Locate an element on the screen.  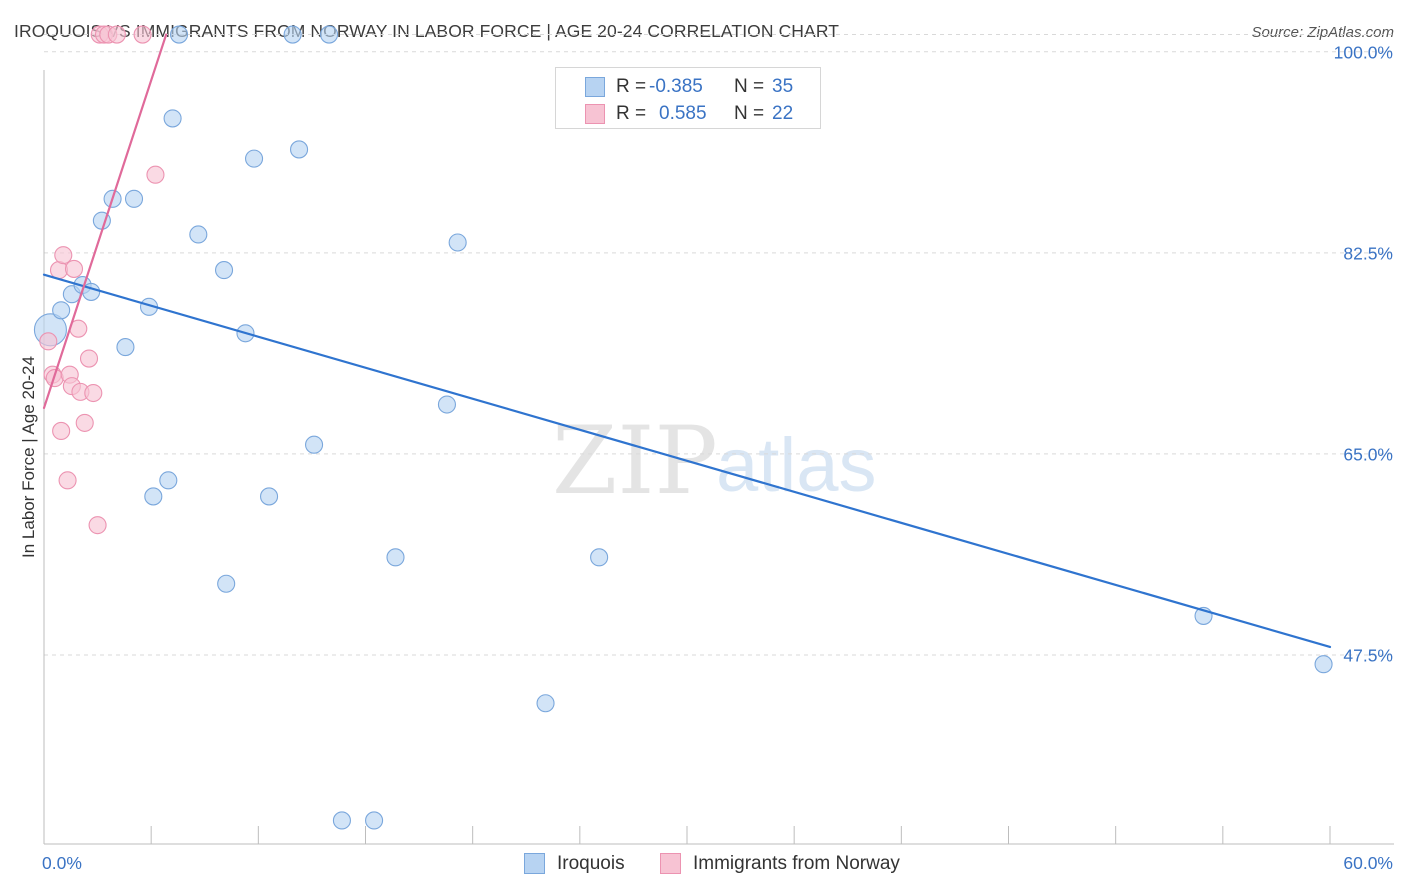
stats-legend: R = -0.385 N = 35 R = 0.585 N = 22 is located at coordinates (688, 98).